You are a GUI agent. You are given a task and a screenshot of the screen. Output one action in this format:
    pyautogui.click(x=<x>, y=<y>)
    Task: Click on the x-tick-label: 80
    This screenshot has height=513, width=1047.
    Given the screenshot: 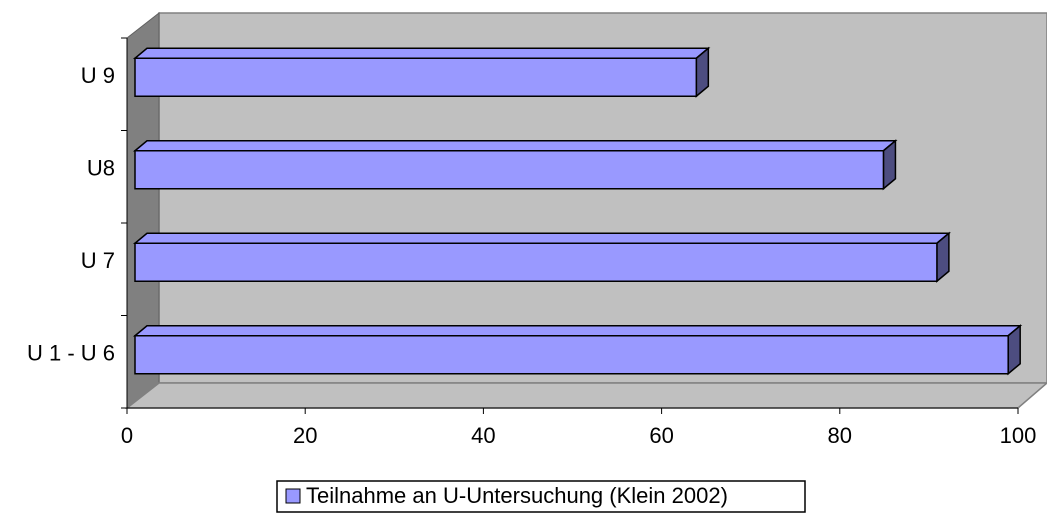 What is the action you would take?
    pyautogui.click(x=840, y=435)
    